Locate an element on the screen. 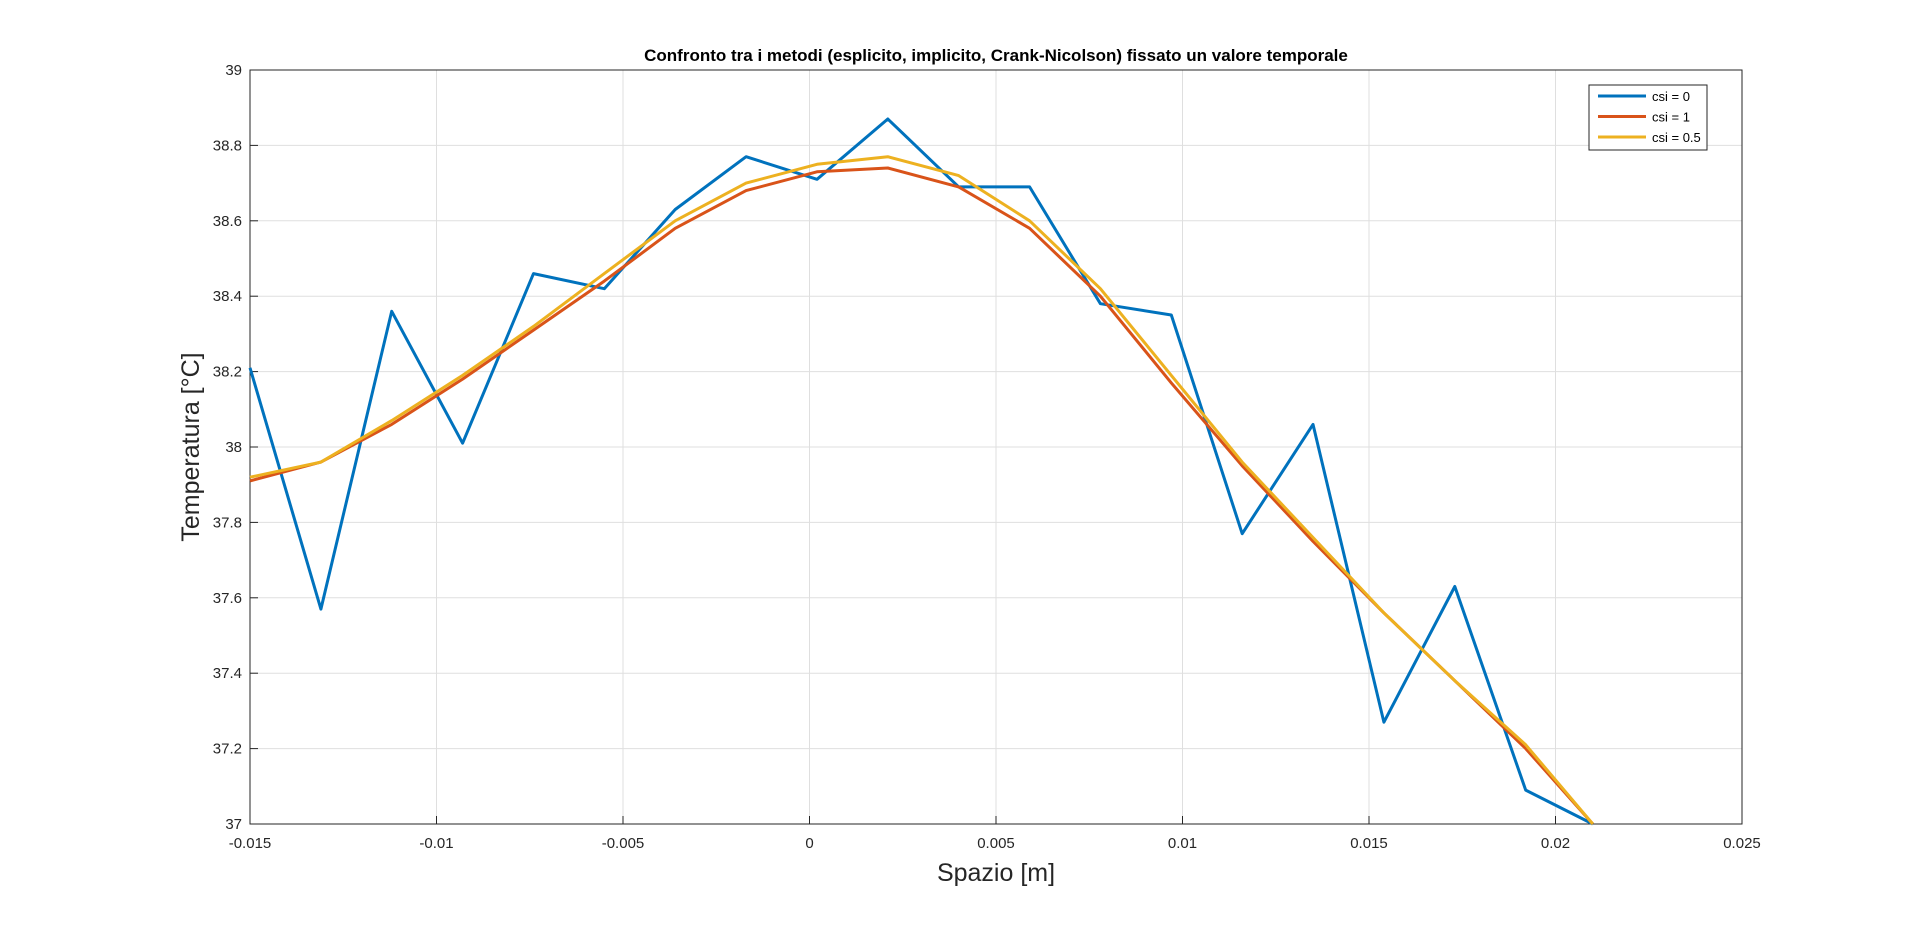 This screenshot has width=1920, height=931. x-tick-label: 0.02 is located at coordinates (1555, 843).